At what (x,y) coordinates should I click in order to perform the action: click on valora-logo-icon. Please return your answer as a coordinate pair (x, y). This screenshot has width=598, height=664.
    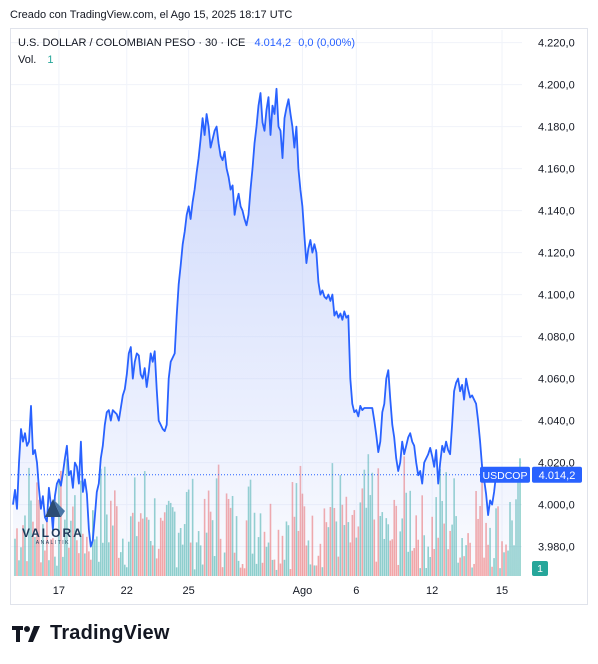
    Looking at the image, I should click on (54, 508).